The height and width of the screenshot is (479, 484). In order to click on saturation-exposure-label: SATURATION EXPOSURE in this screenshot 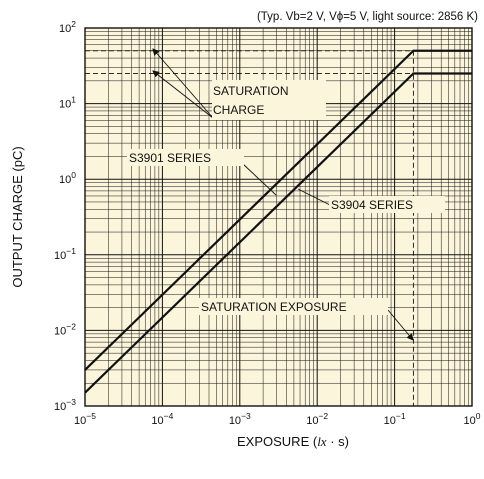, I will do `click(274, 307)`.